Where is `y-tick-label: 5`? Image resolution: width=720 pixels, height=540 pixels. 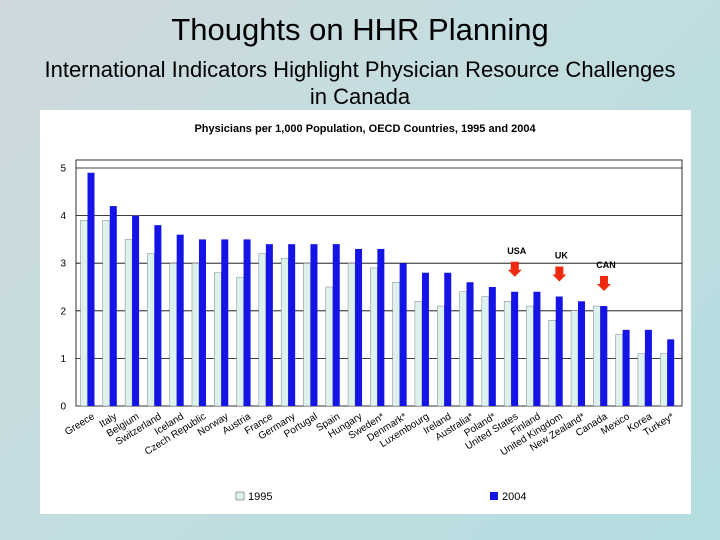
y-tick-label: 5 is located at coordinates (63, 169).